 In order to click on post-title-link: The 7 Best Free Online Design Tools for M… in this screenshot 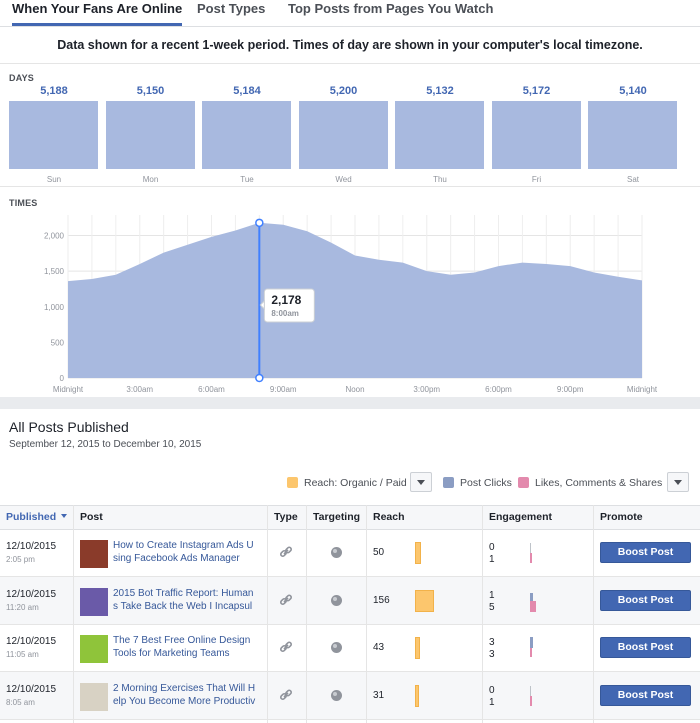, I will do `click(186, 647)`.